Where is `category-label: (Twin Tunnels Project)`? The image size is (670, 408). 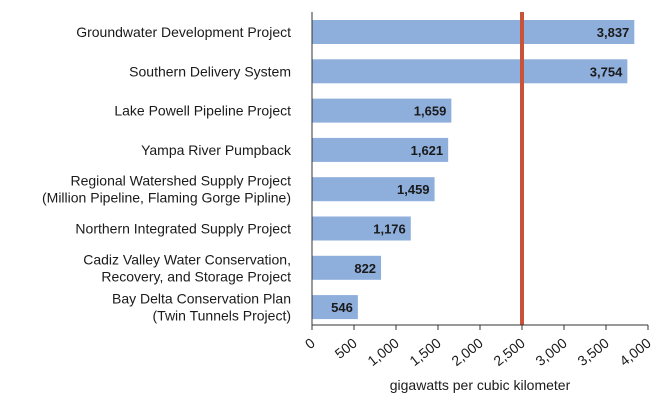
category-label: (Twin Tunnels Project) is located at coordinates (222, 316).